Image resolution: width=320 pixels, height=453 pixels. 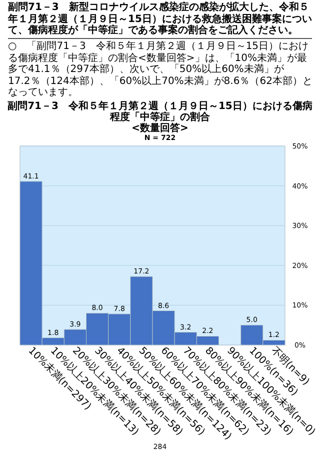 What do you see at coordinates (160, 112) in the screenshot?
I see `chart-title: 副問71－3 令和５年１月第２週（１月９日～15日）における傷病程度「中等症」の割合` at bounding box center [160, 112].